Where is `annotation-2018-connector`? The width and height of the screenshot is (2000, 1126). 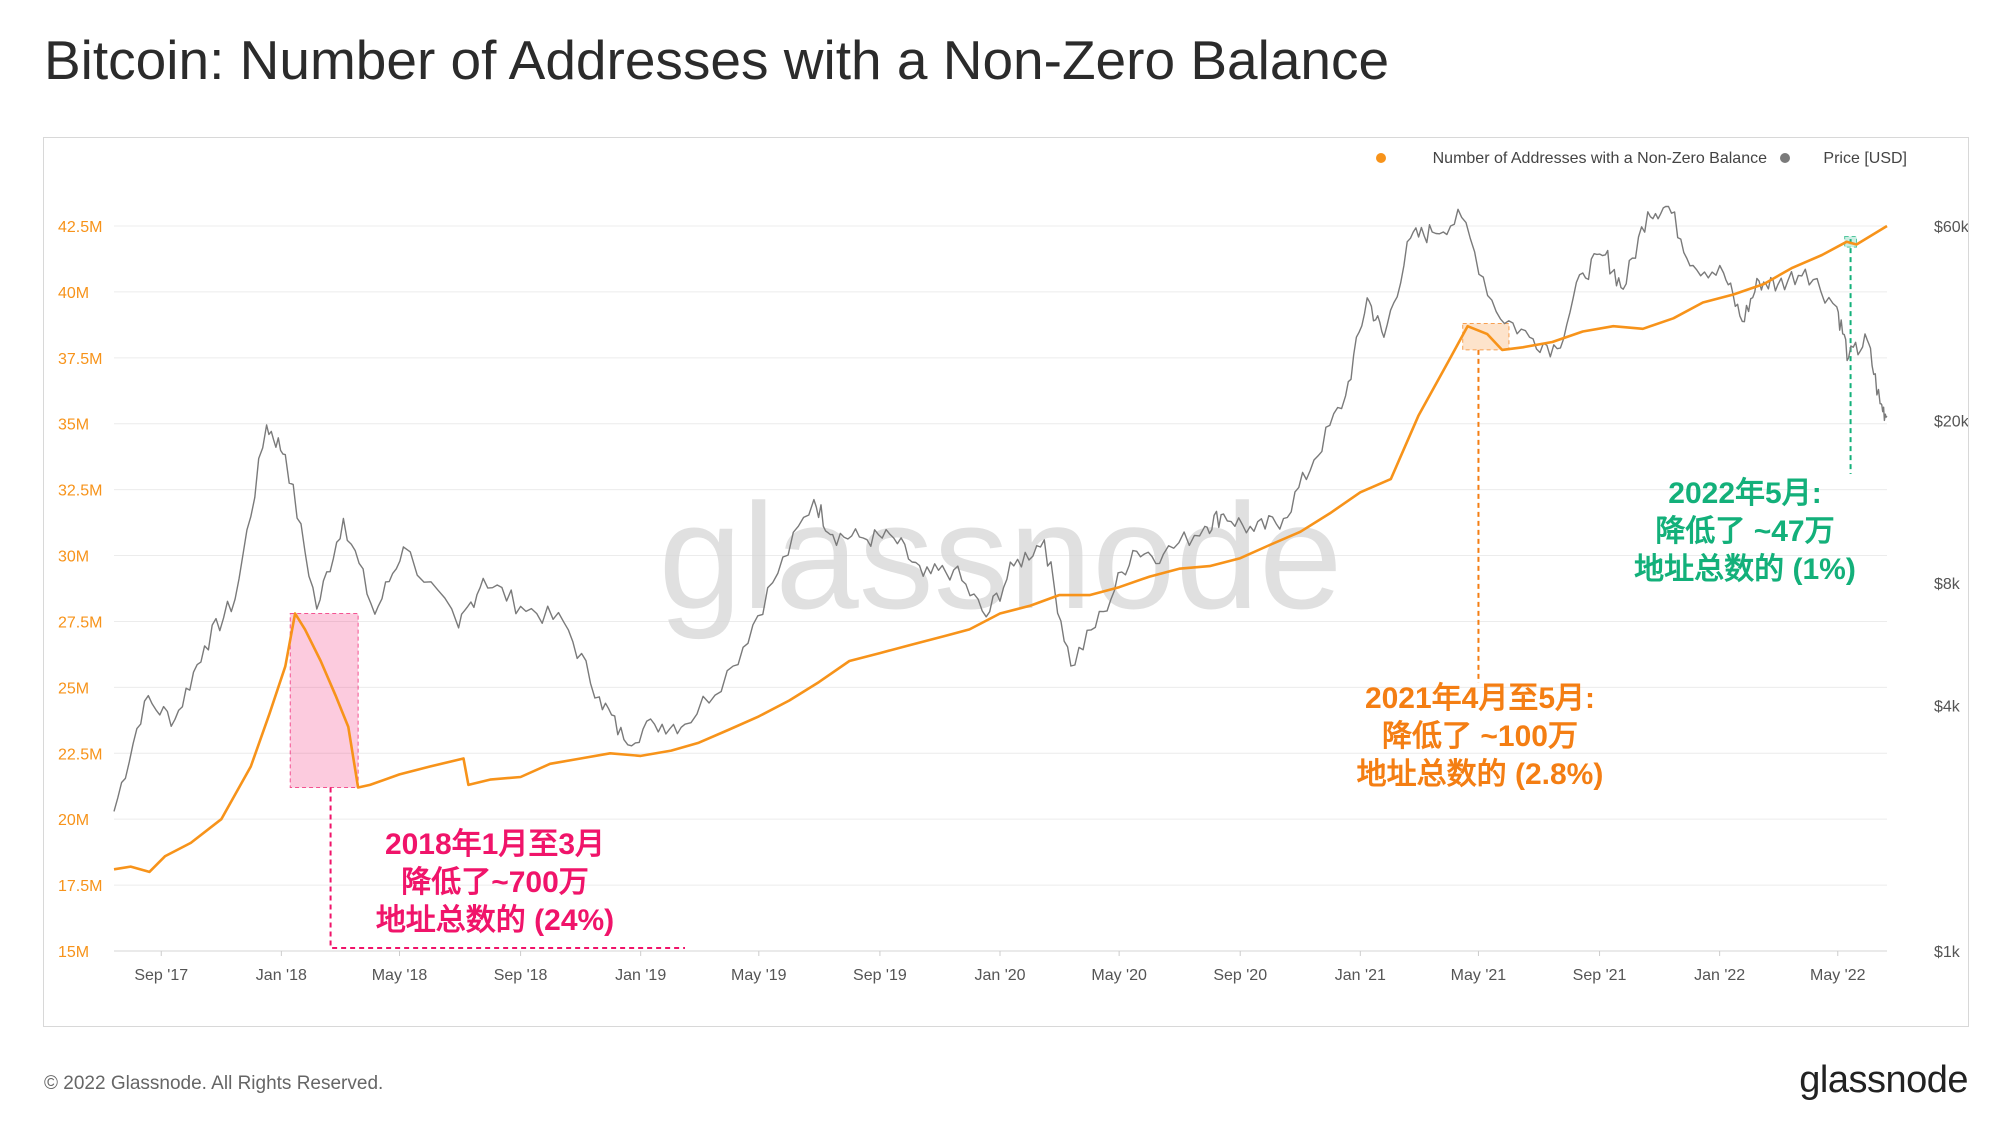 annotation-2018-connector is located at coordinates (507, 868).